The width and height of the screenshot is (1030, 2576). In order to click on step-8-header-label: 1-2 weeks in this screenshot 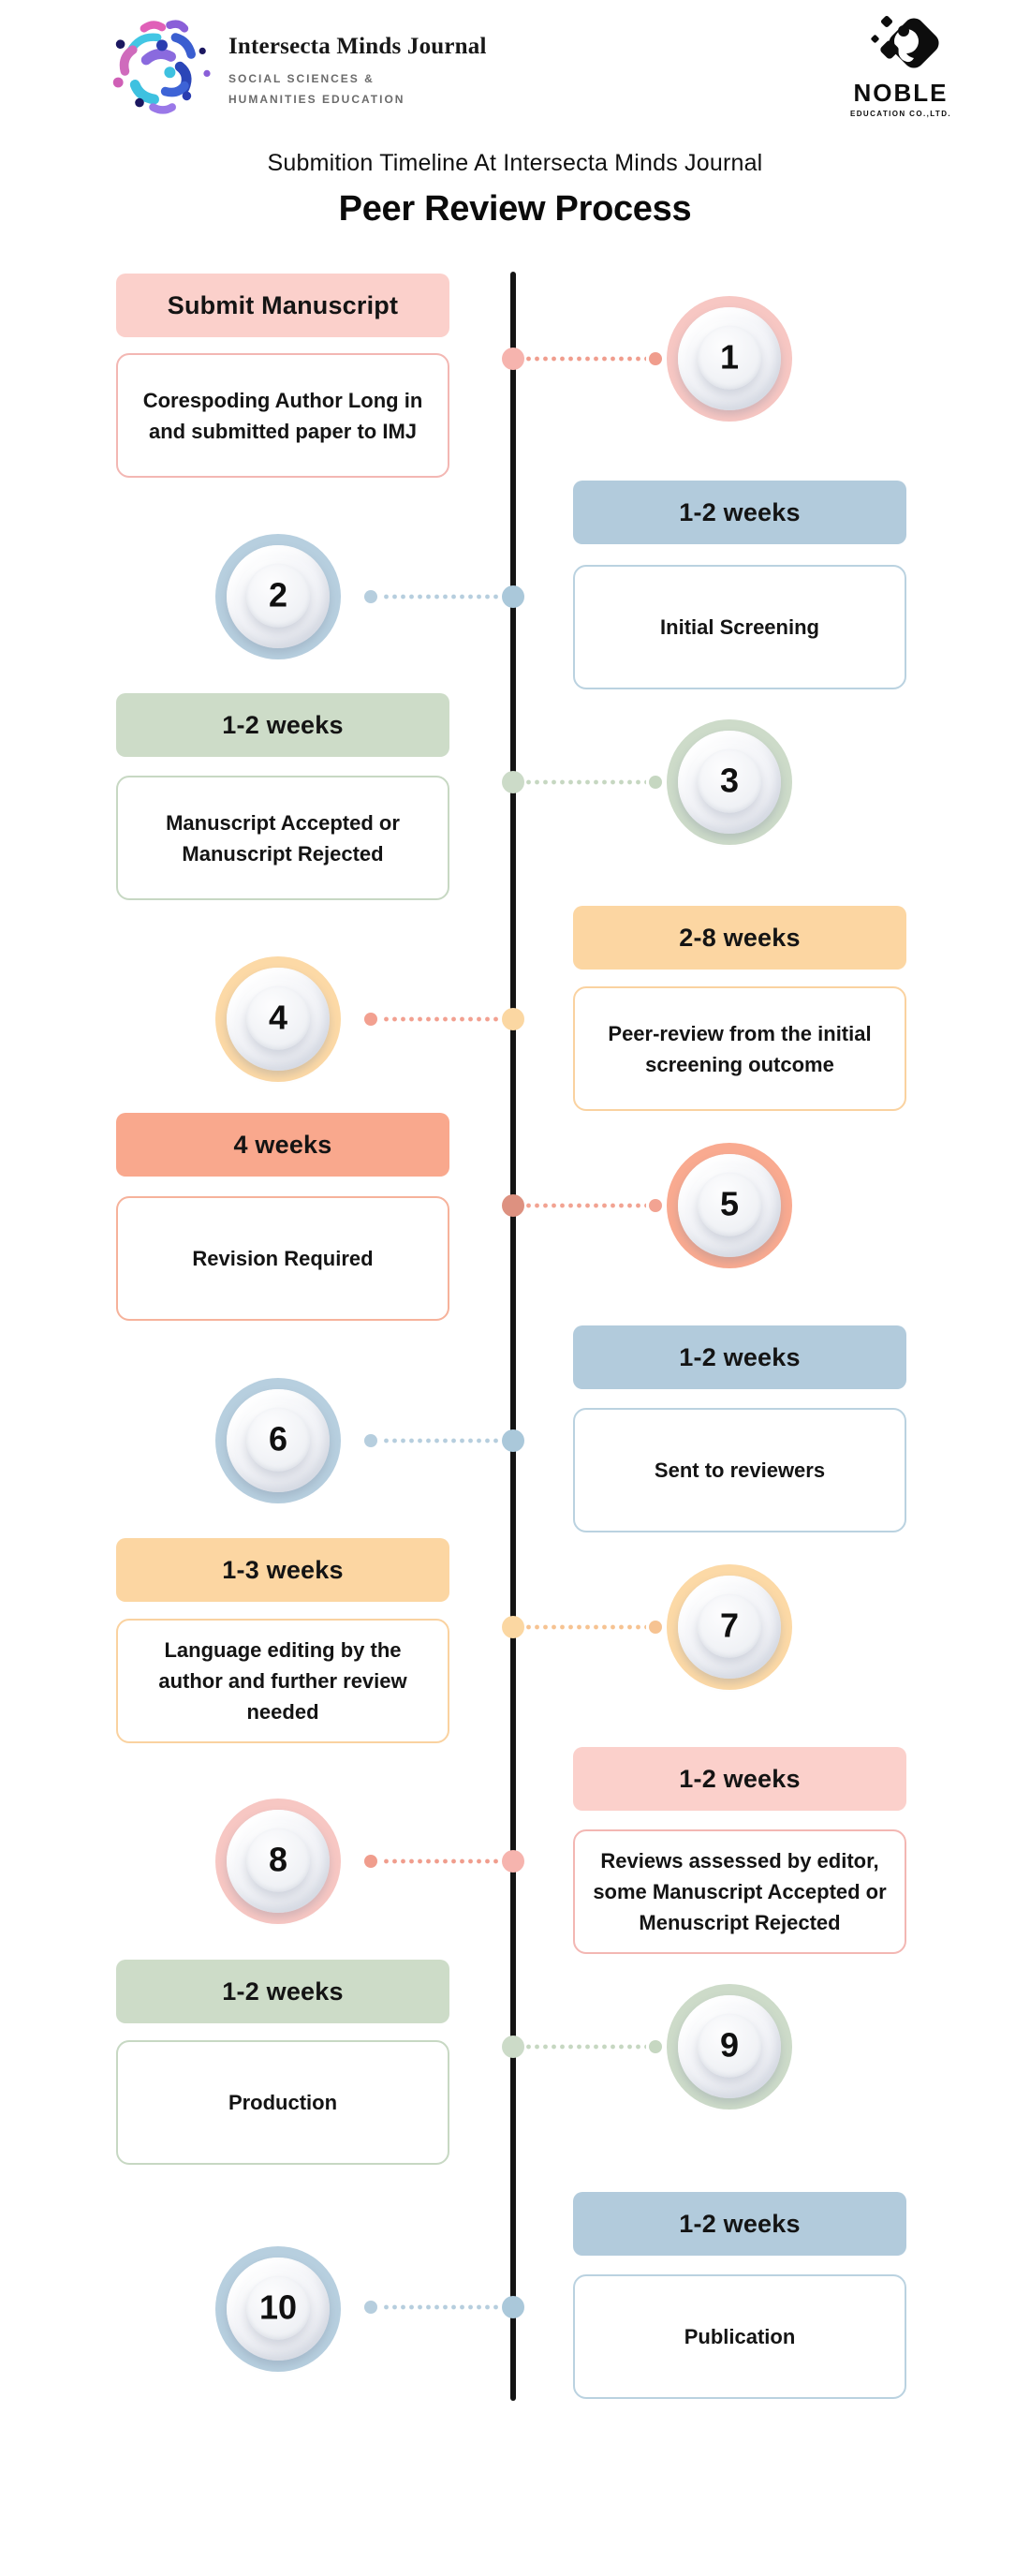, I will do `click(740, 1779)`.